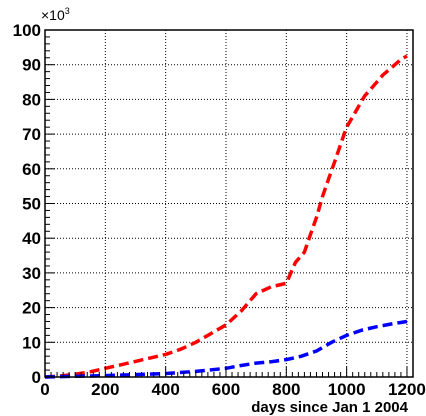 This screenshot has height=416, width=426. I want to click on x-tick-label: 600, so click(226, 389).